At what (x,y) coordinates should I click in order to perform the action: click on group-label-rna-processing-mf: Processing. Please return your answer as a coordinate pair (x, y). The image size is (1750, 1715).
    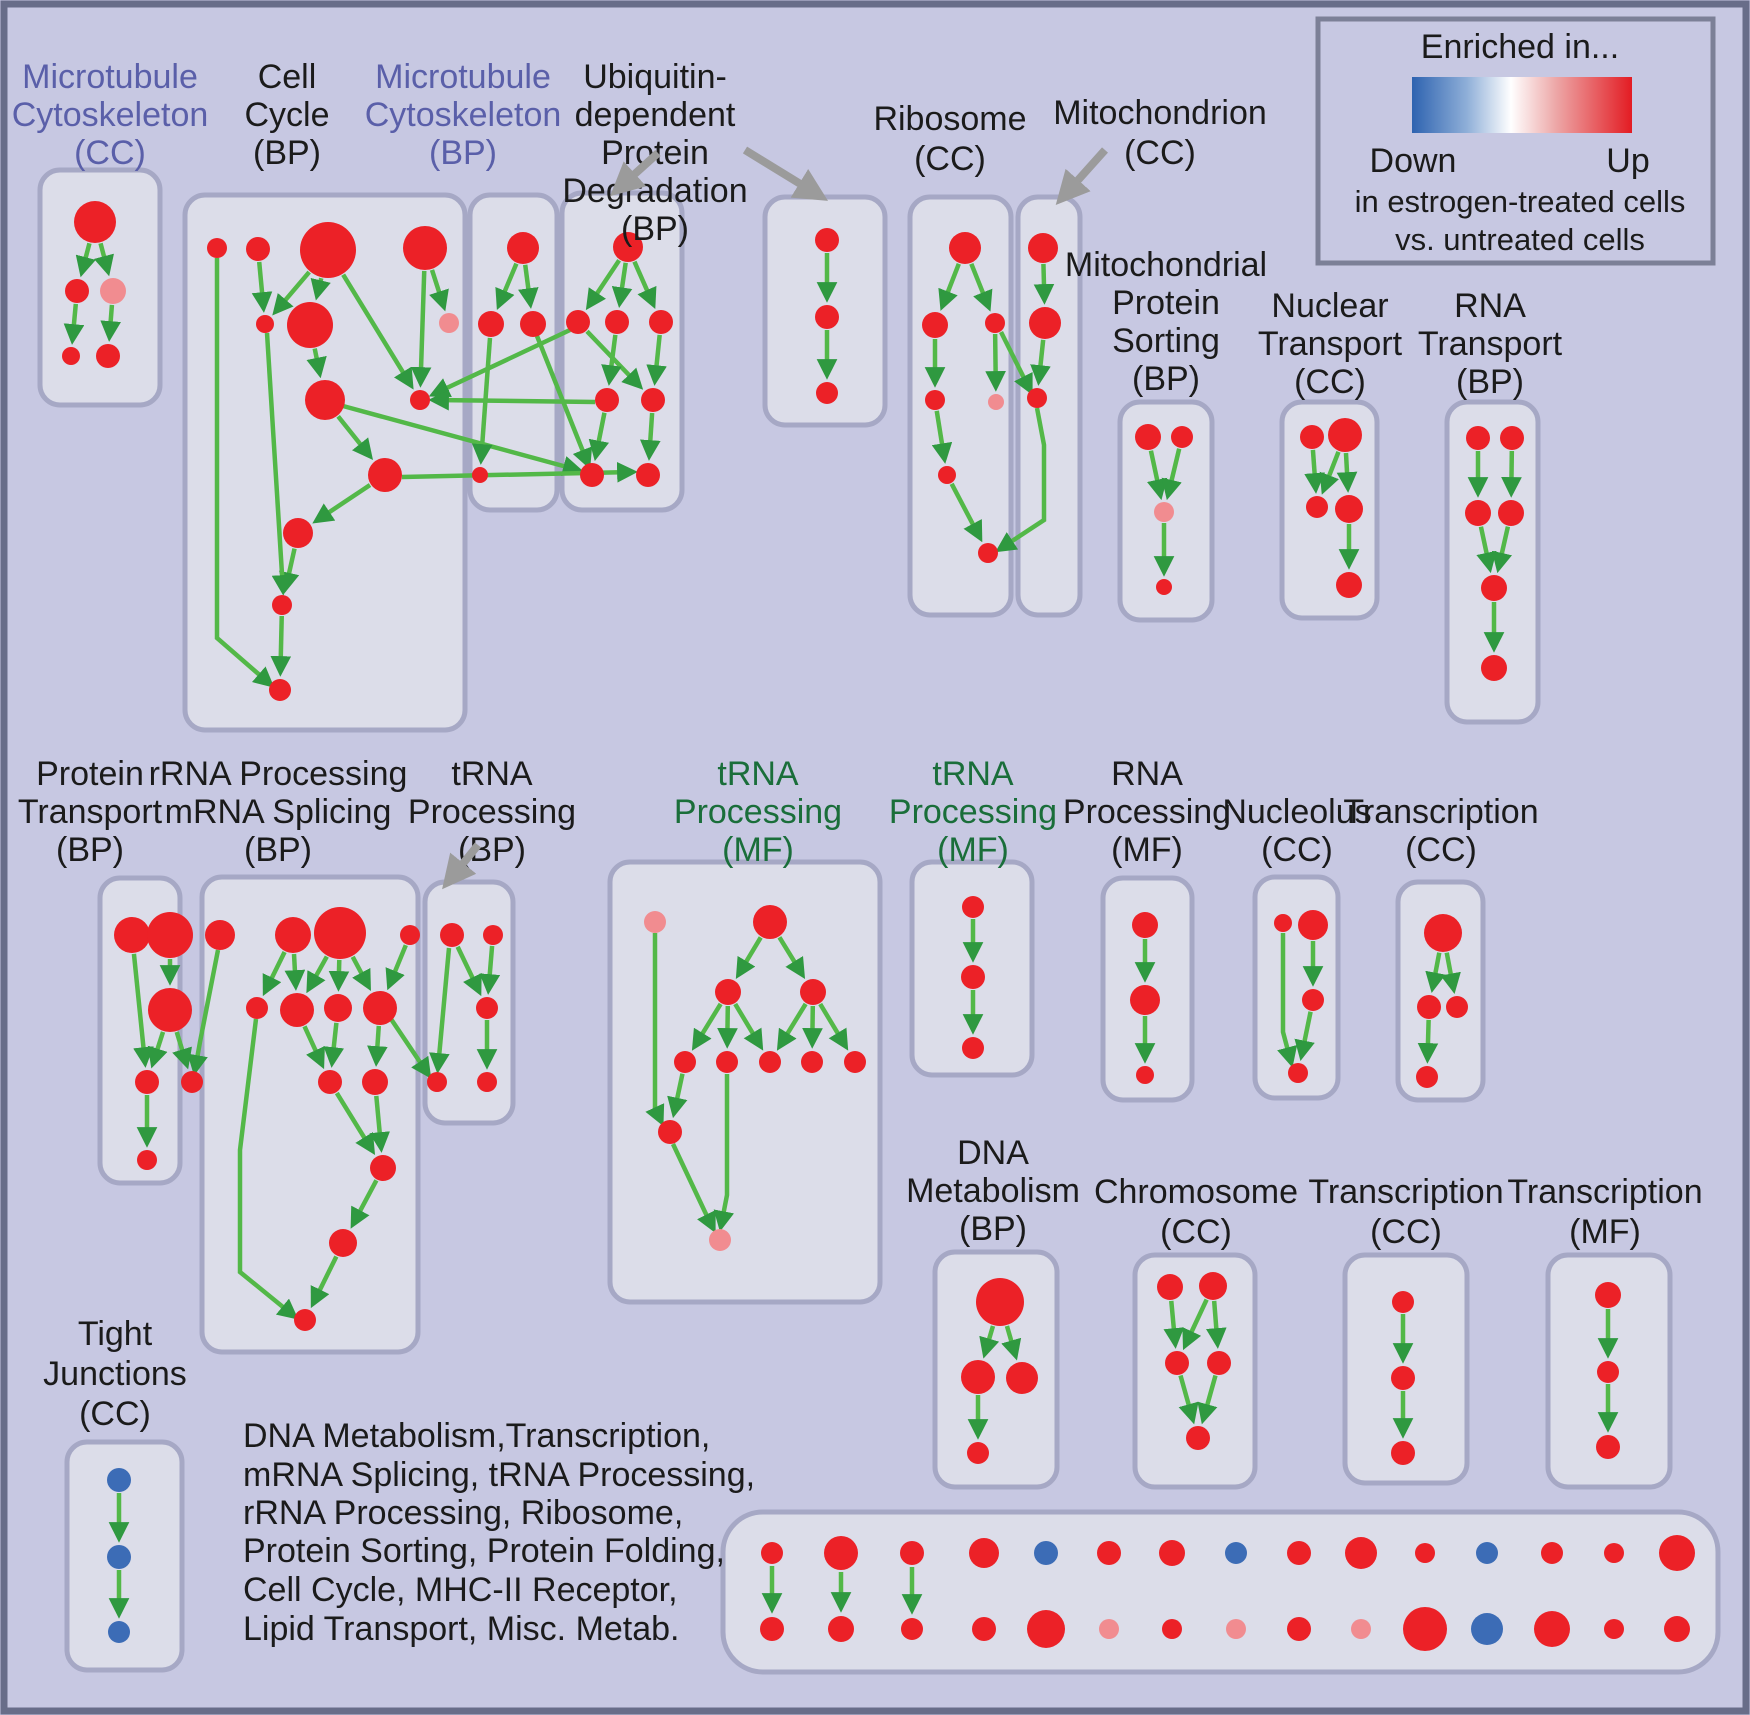
    Looking at the image, I should click on (1147, 812).